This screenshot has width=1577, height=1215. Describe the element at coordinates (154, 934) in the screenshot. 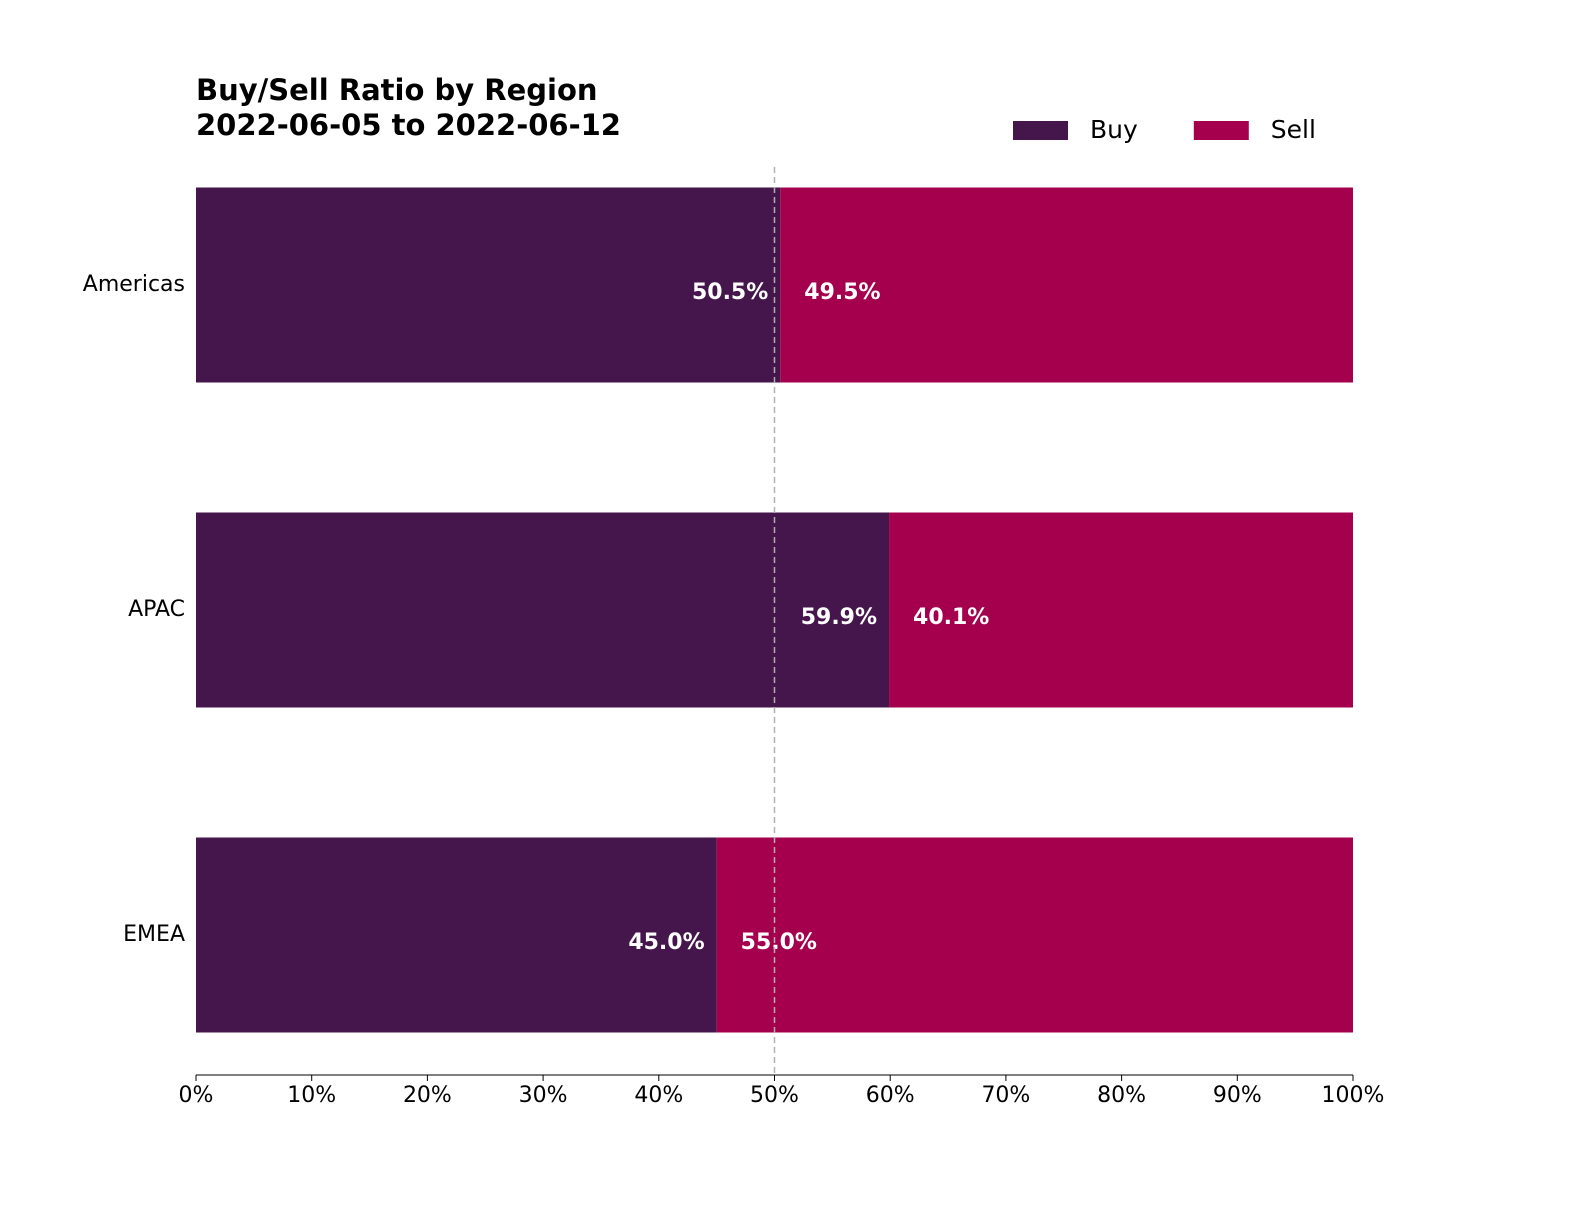

I see `y-tick-label: EMEA` at that location.